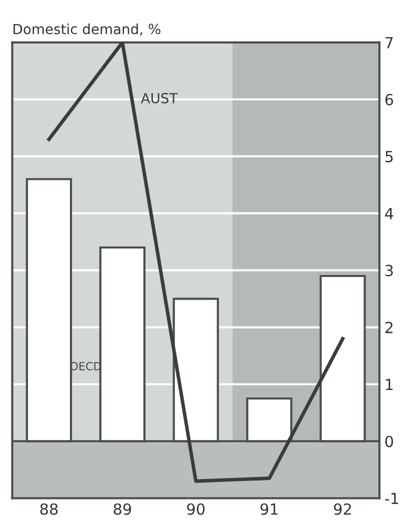  Describe the element at coordinates (389, 384) in the screenshot. I see `y-tick-label: 1` at that location.